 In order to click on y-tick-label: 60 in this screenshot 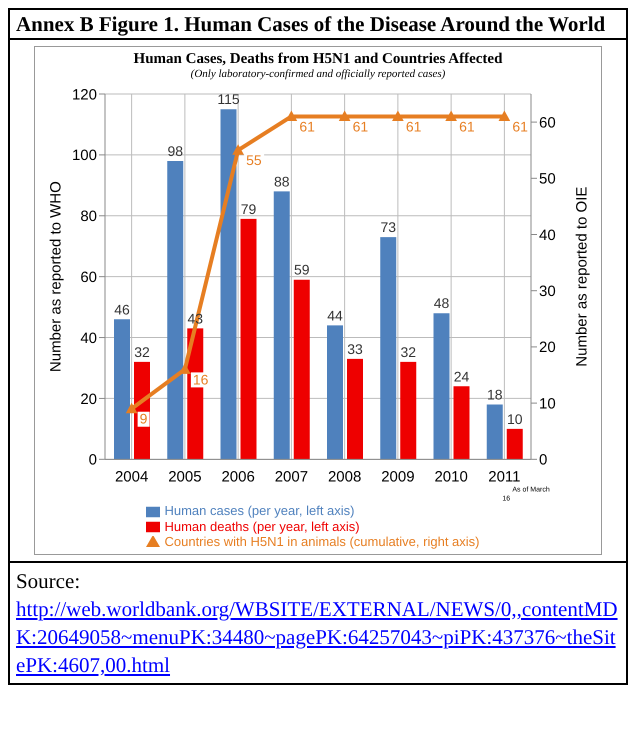, I will do `click(88, 277)`.